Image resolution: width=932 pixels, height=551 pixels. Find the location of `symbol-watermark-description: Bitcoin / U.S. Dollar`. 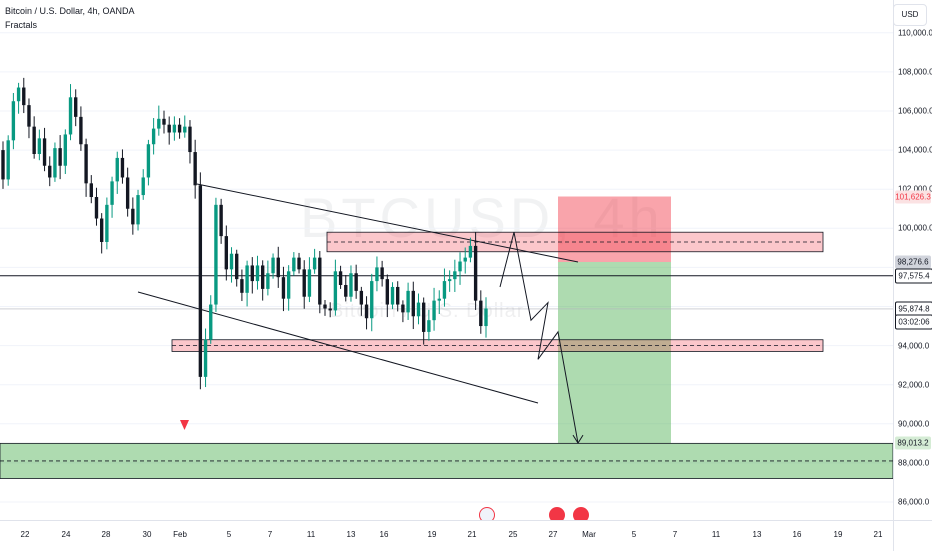

symbol-watermark-description: Bitcoin / U.S. Dollar is located at coordinates (427, 311).